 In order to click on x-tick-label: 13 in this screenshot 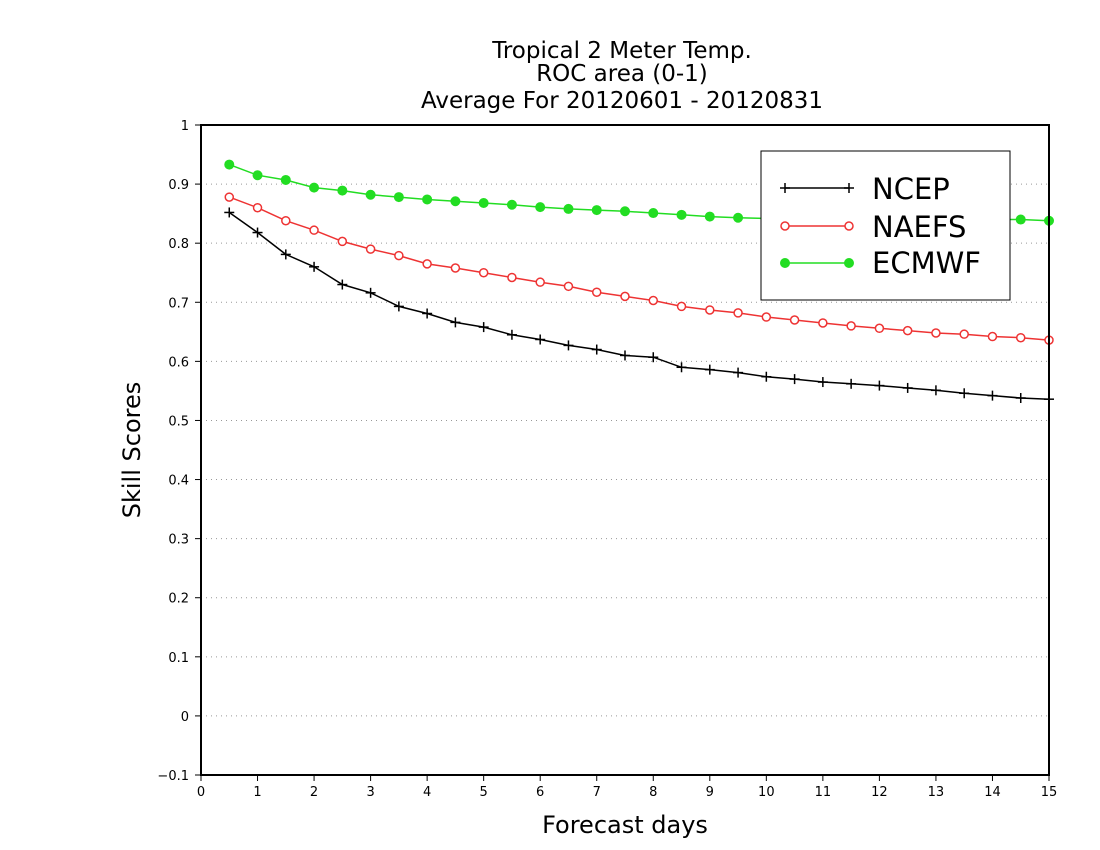, I will do `click(936, 792)`.